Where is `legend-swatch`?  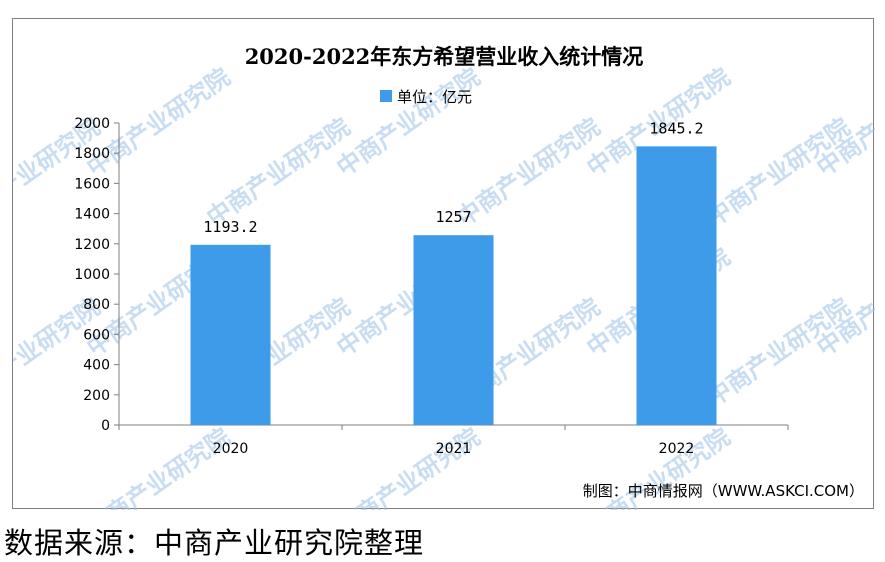
legend-swatch is located at coordinates (386, 96).